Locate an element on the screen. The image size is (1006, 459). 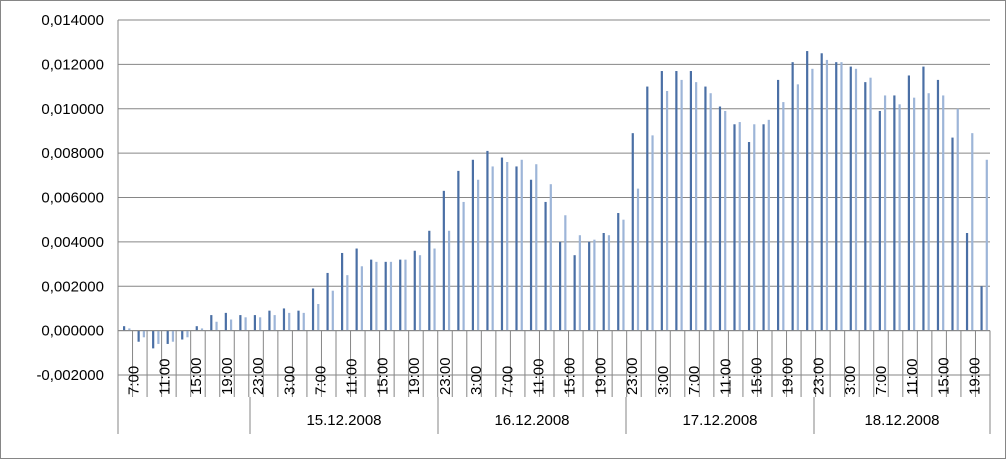
y-tick-label: 0,004000 is located at coordinates (72, 242).